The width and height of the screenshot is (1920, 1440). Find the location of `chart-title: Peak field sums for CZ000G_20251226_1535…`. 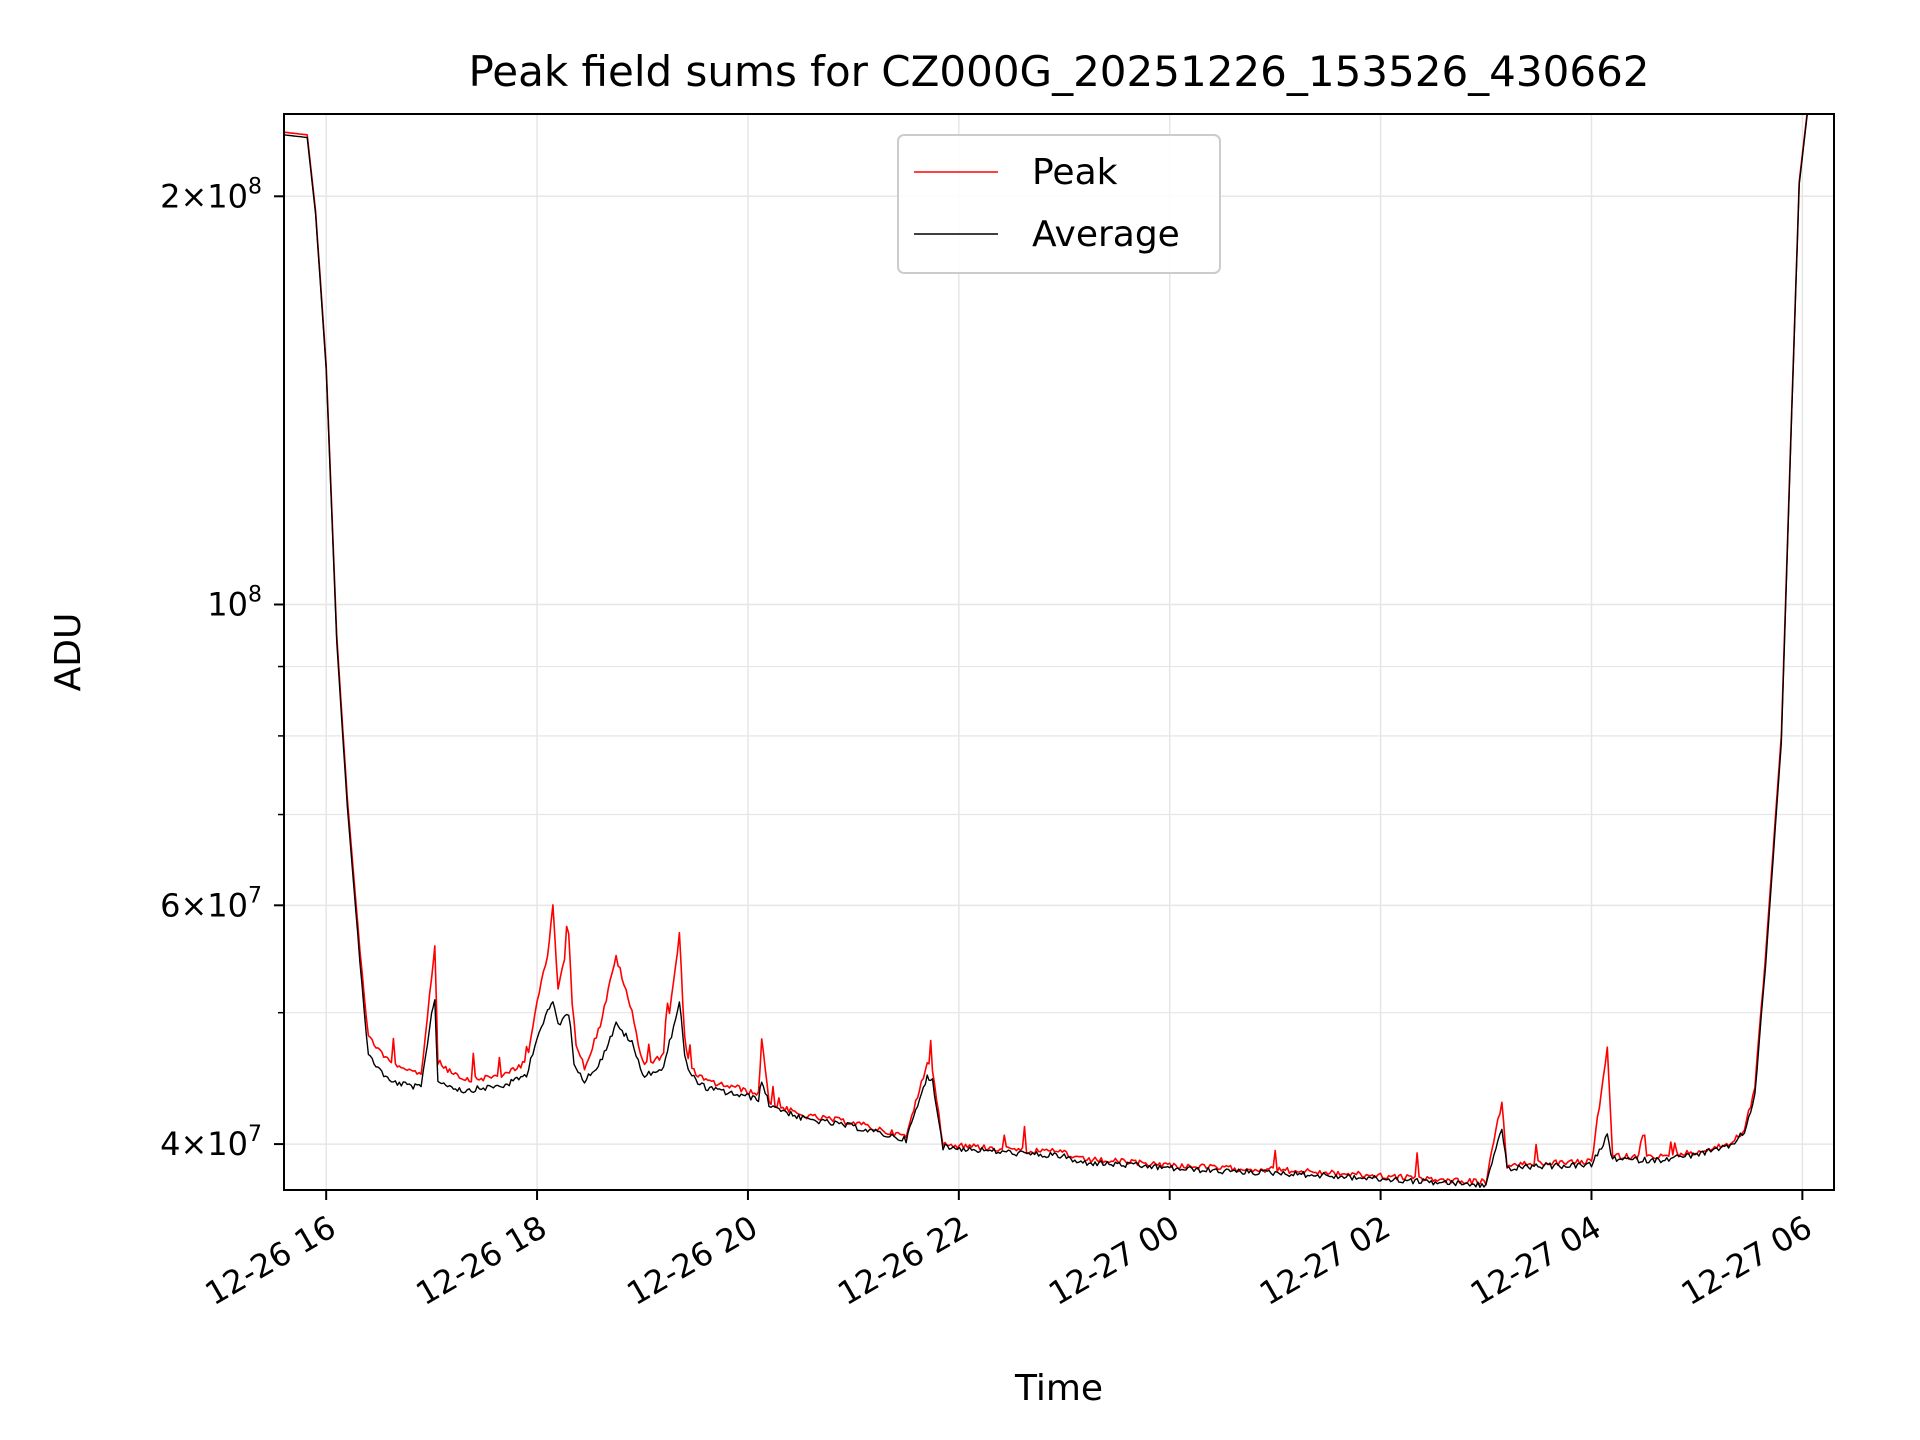

chart-title: Peak field sums for CZ000G_20251226_1535… is located at coordinates (1058, 71).